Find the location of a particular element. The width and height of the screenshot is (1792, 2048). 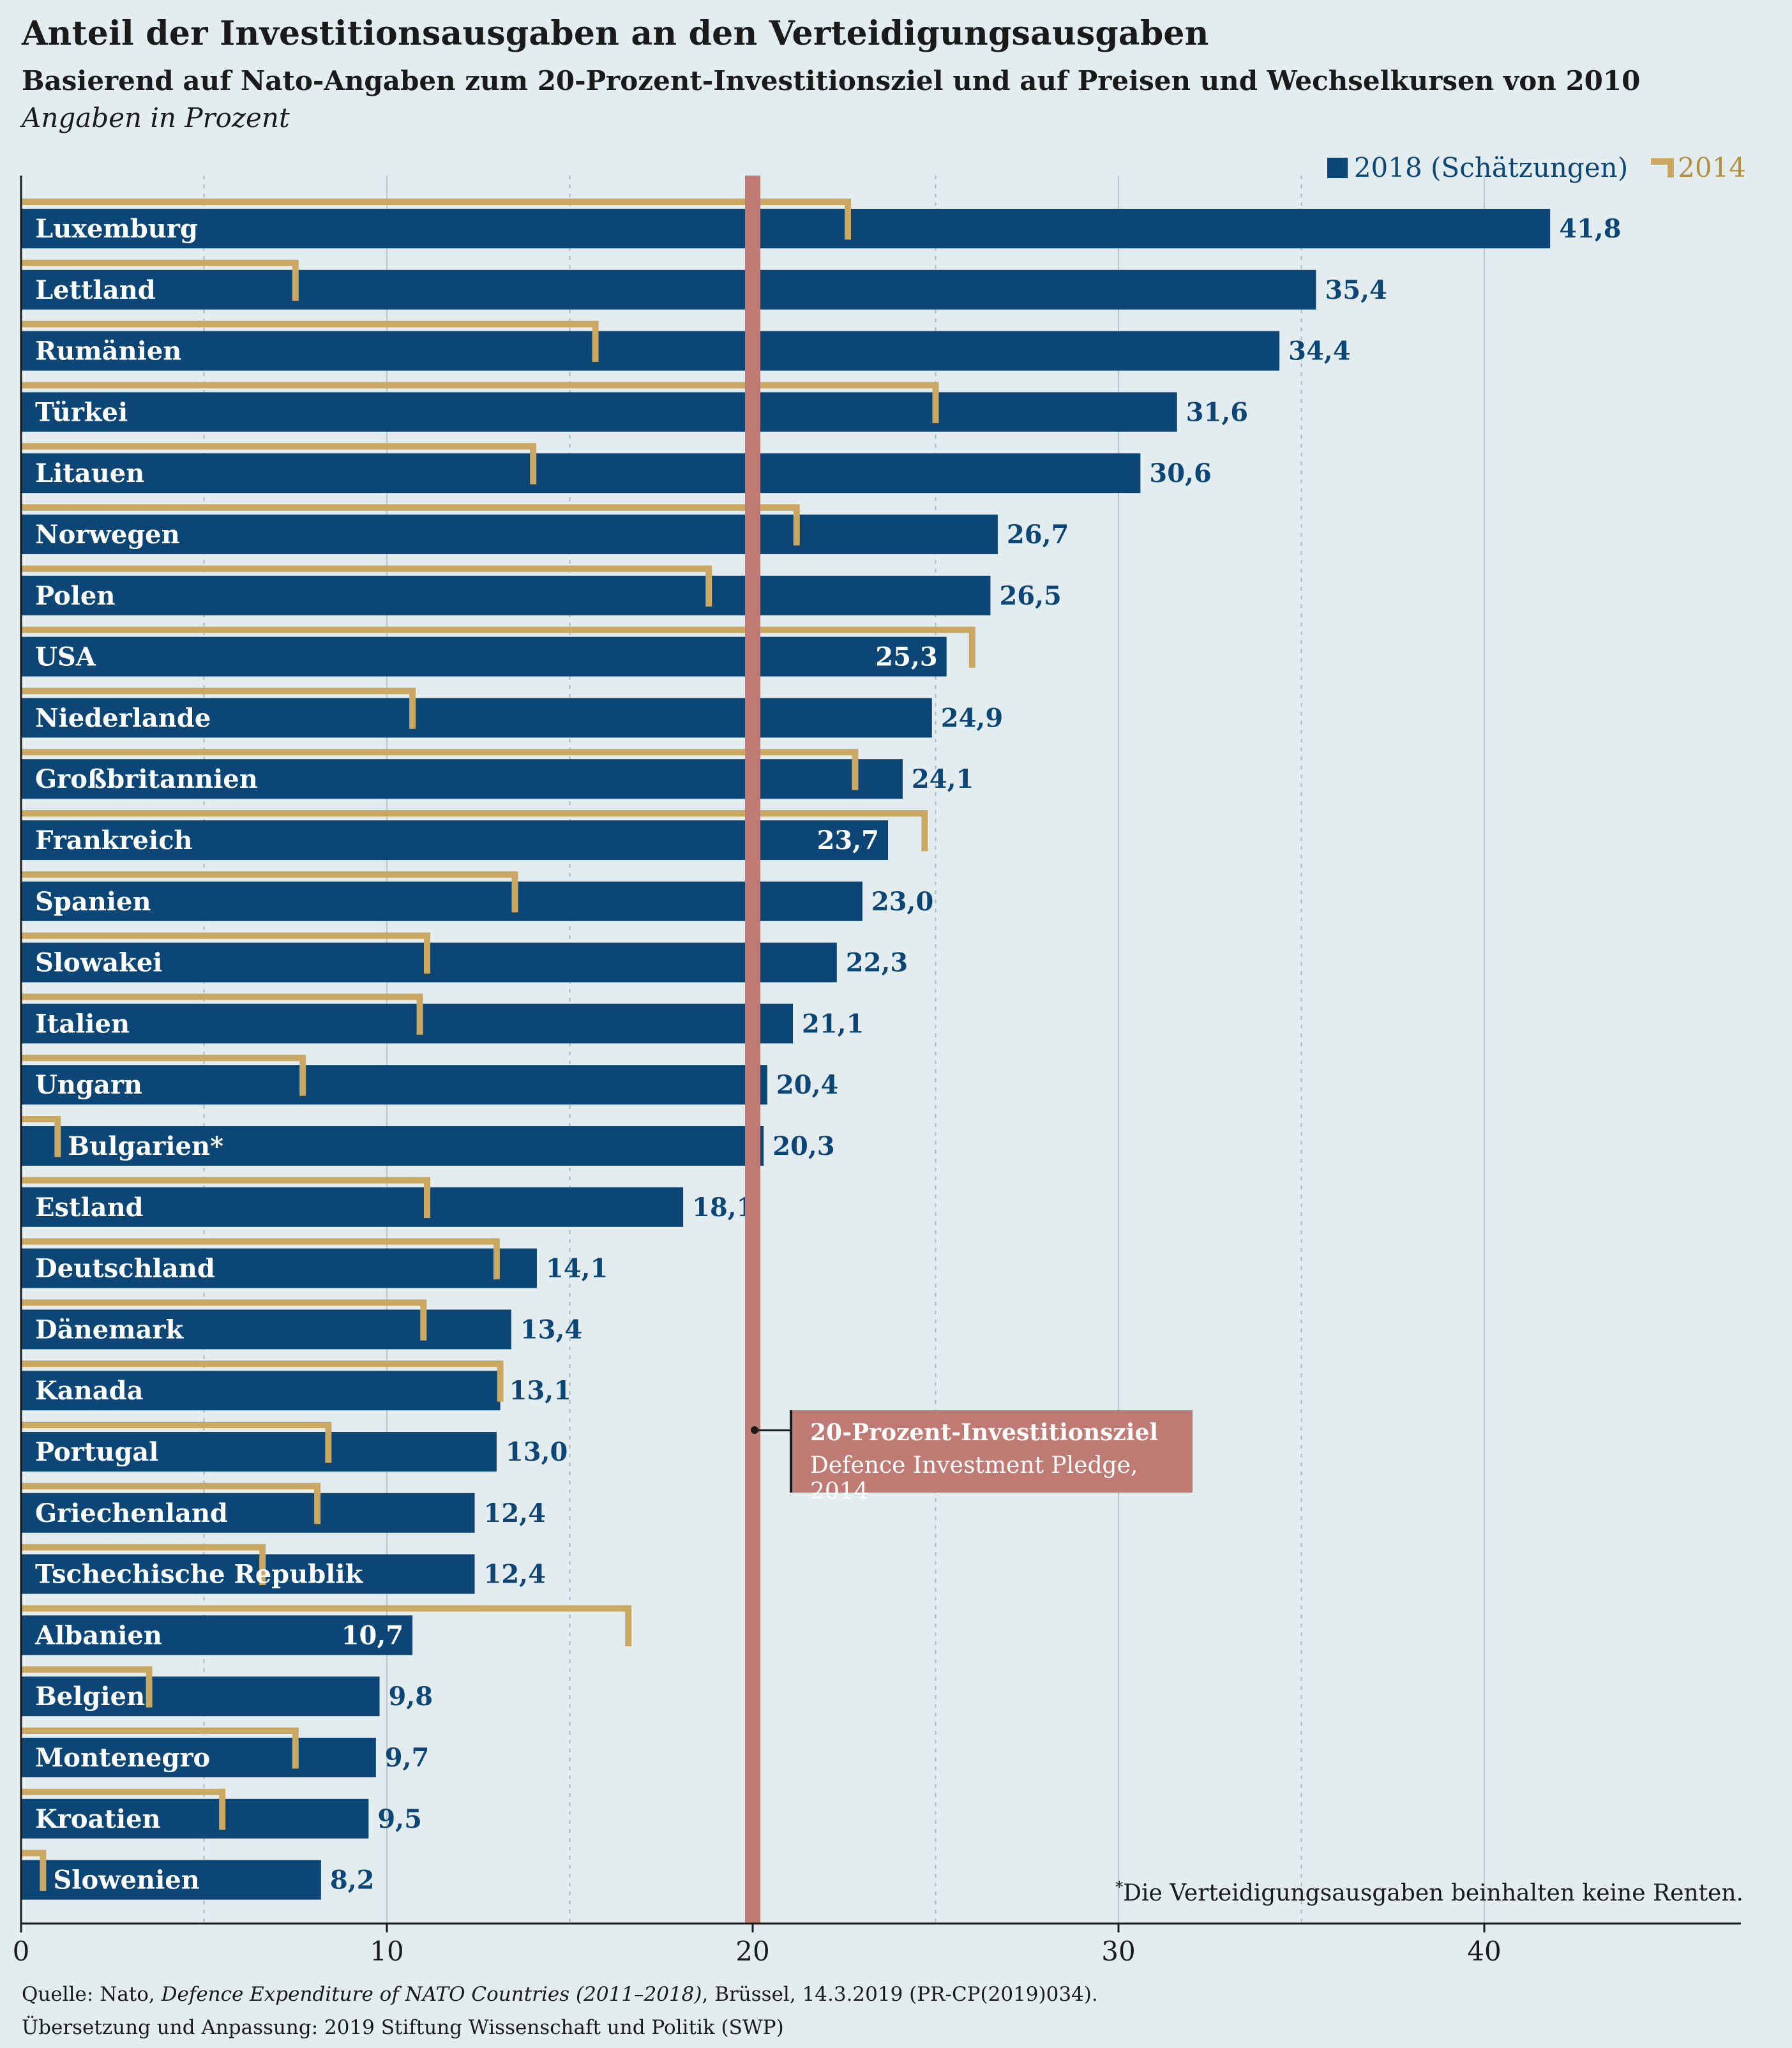

category-label: Kroatien is located at coordinates (98, 1819).